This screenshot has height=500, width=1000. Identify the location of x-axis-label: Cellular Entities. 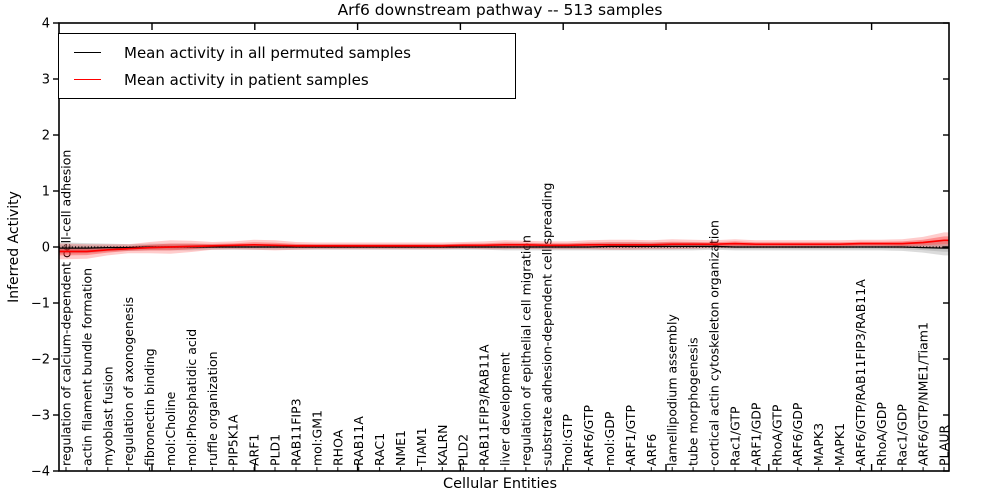
(500, 484).